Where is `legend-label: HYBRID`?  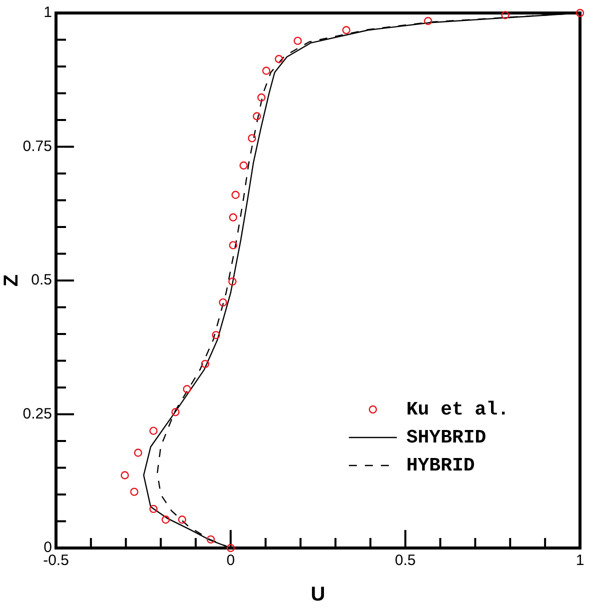
legend-label: HYBRID is located at coordinates (440, 465).